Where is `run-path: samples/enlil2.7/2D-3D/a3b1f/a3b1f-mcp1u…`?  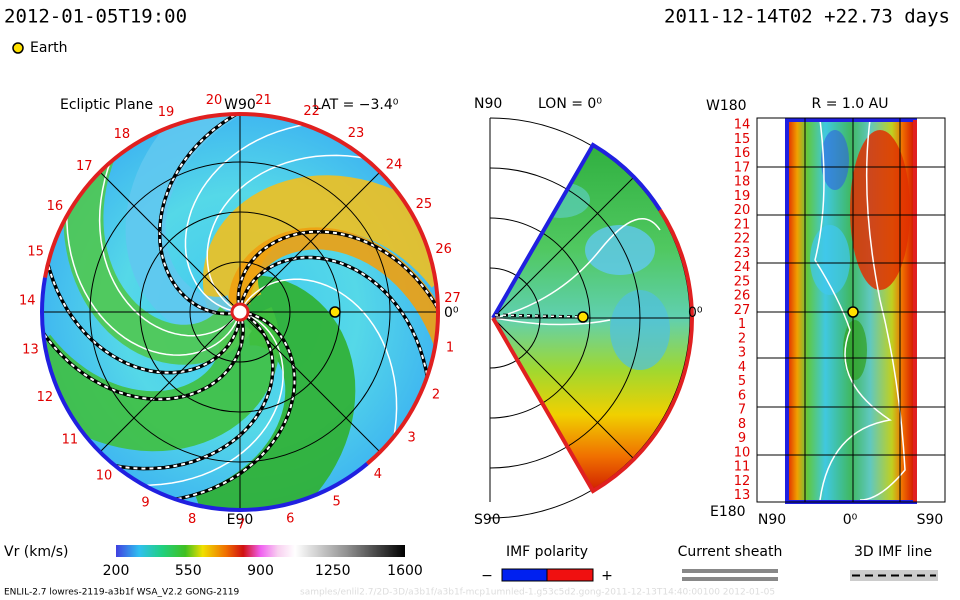 run-path: samples/enlil2.7/2D-3D/a3b1f/a3b1f-mcp1u… is located at coordinates (537, 593).